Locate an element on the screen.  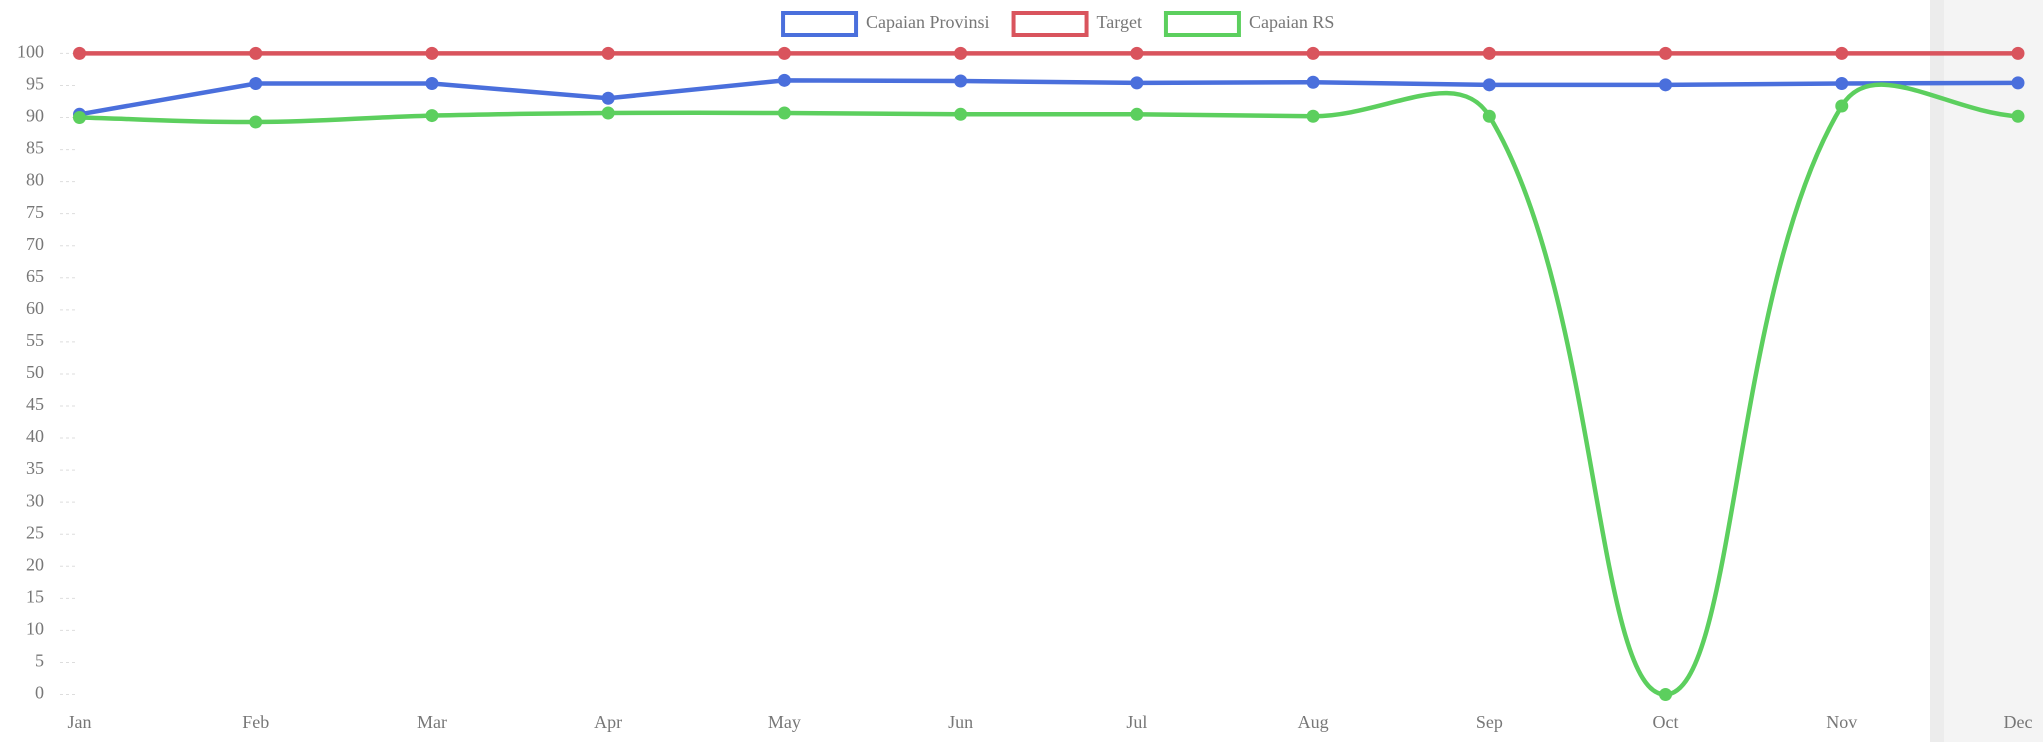
y-tick-label: 95 is located at coordinates (35, 84).